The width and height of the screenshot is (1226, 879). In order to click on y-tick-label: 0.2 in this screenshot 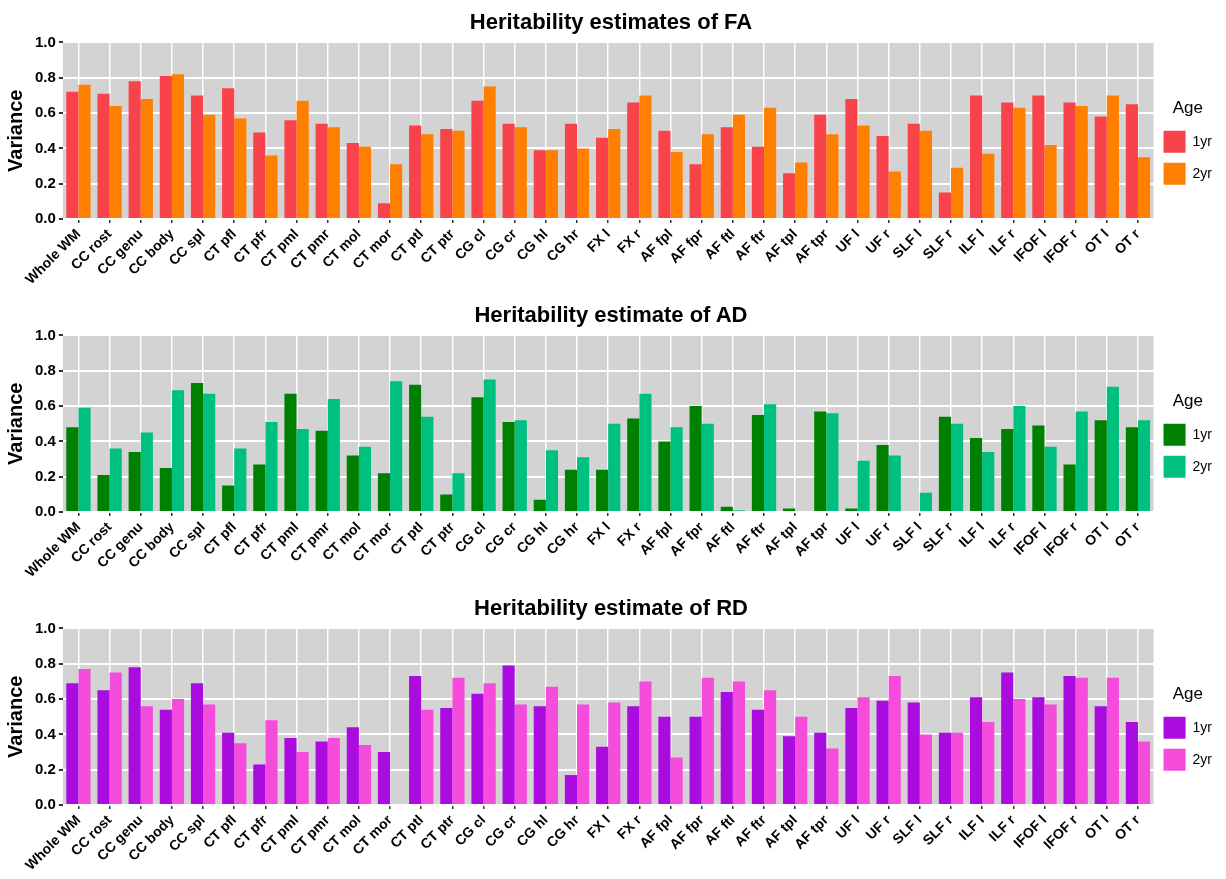, I will do `click(45, 768)`.